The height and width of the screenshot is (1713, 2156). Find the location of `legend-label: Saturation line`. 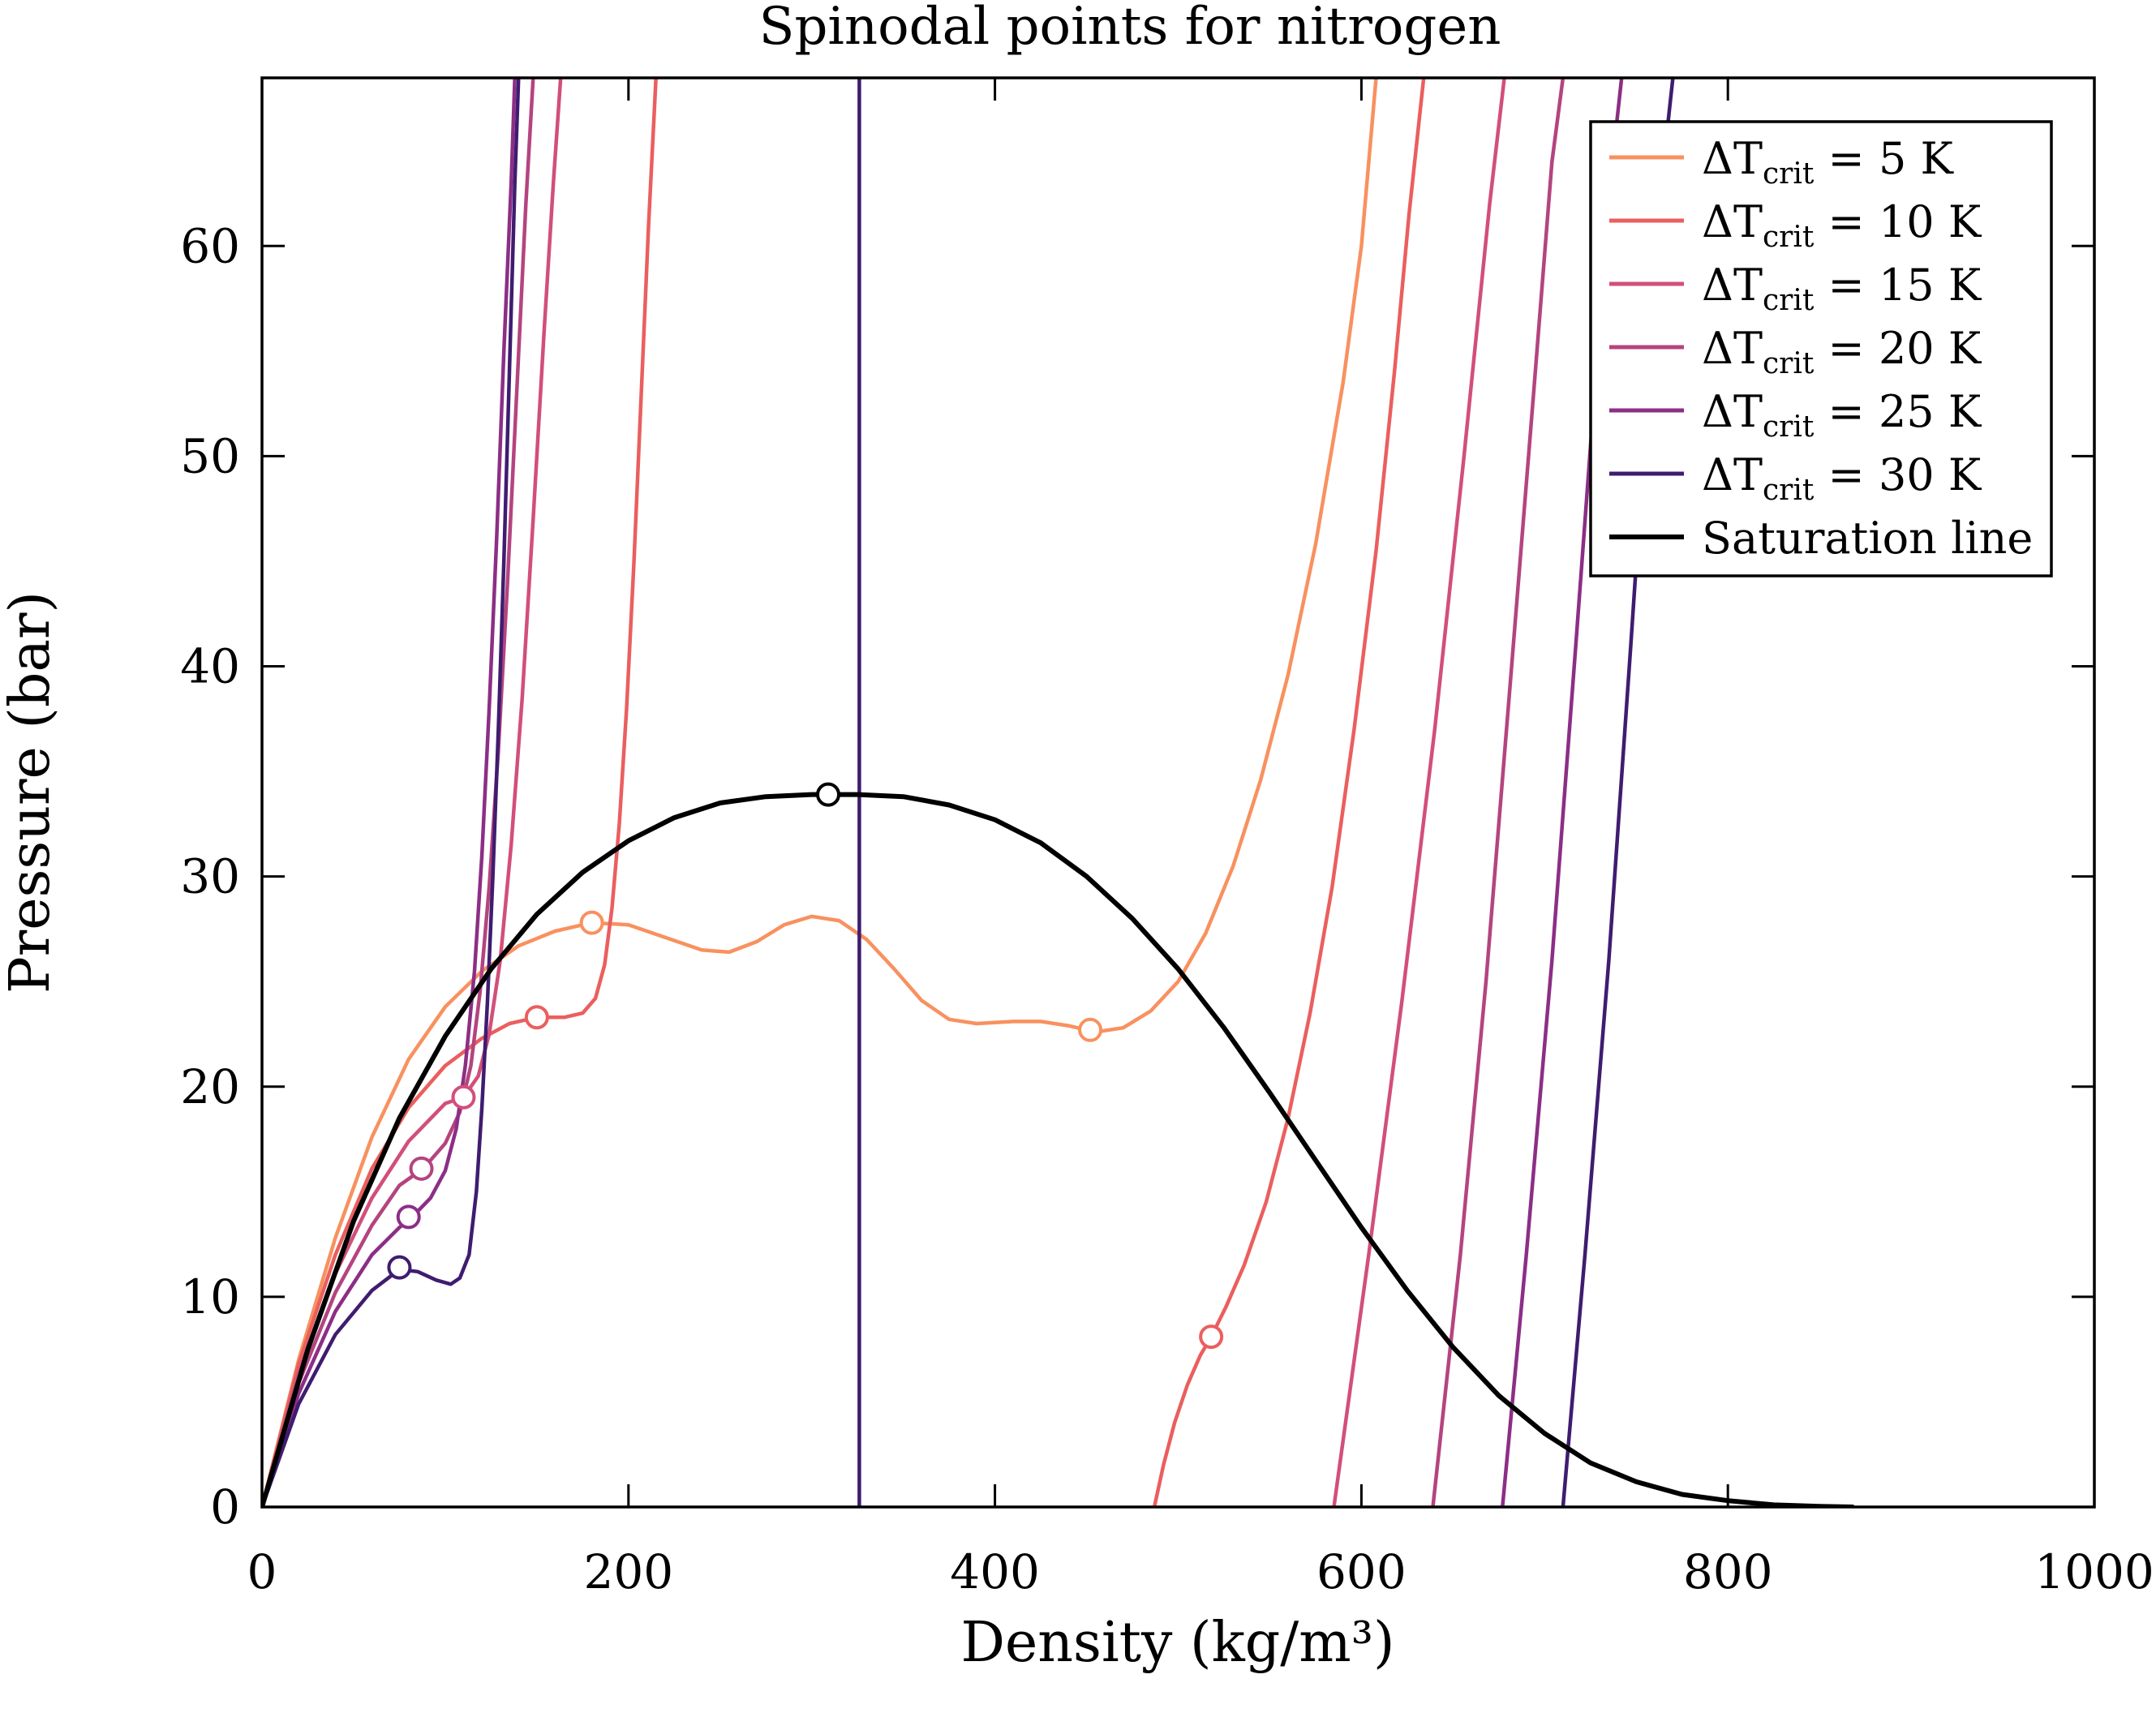

legend-label: Saturation line is located at coordinates (1867, 538).